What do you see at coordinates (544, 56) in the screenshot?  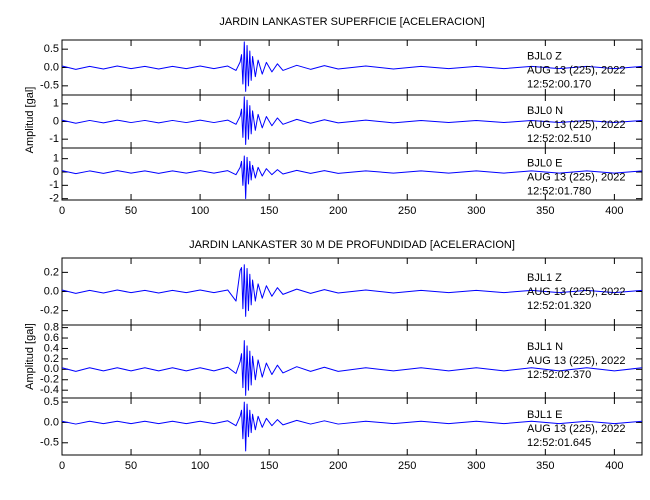 I see `station-label: BJL0 Z` at bounding box center [544, 56].